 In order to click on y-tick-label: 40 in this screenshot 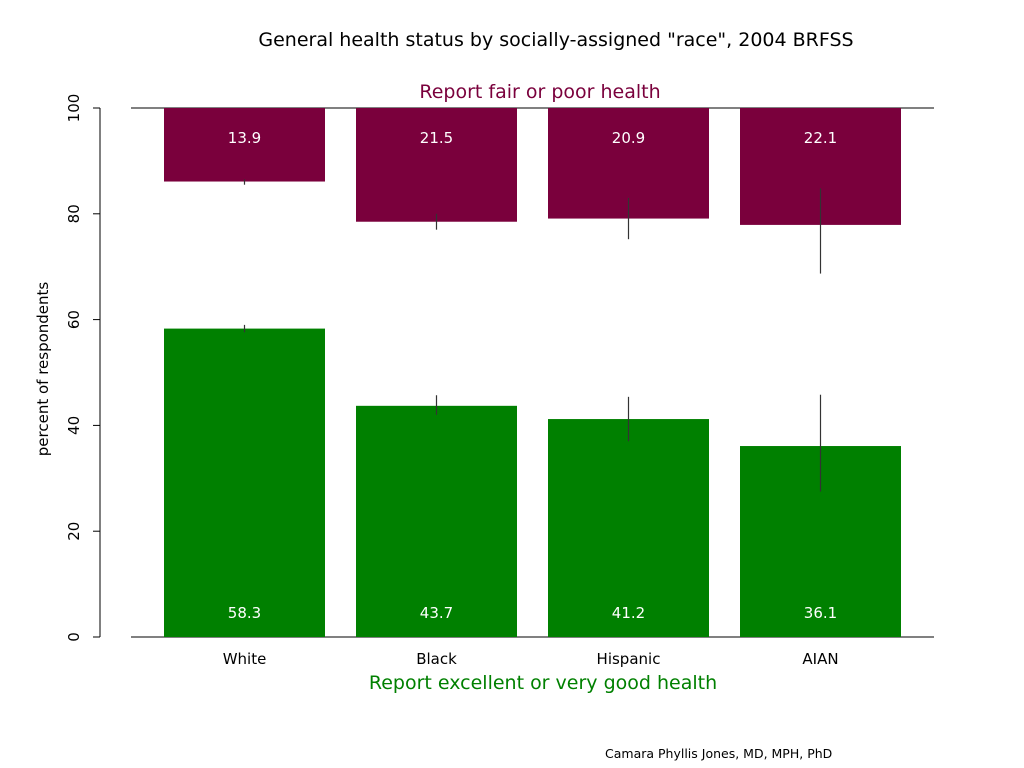, I will do `click(74, 425)`.